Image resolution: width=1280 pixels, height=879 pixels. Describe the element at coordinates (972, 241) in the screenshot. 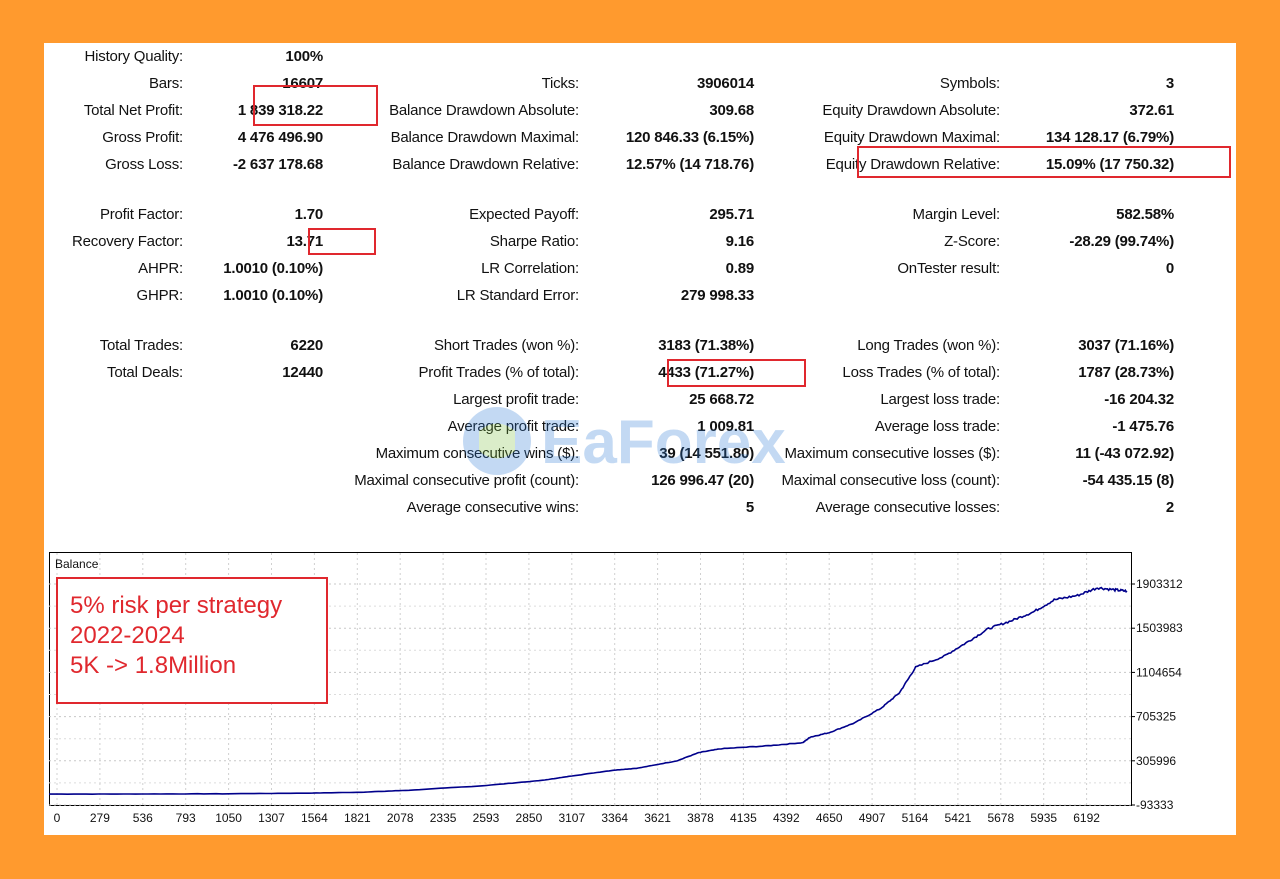

I see `z-score-label: Z-Score:` at that location.